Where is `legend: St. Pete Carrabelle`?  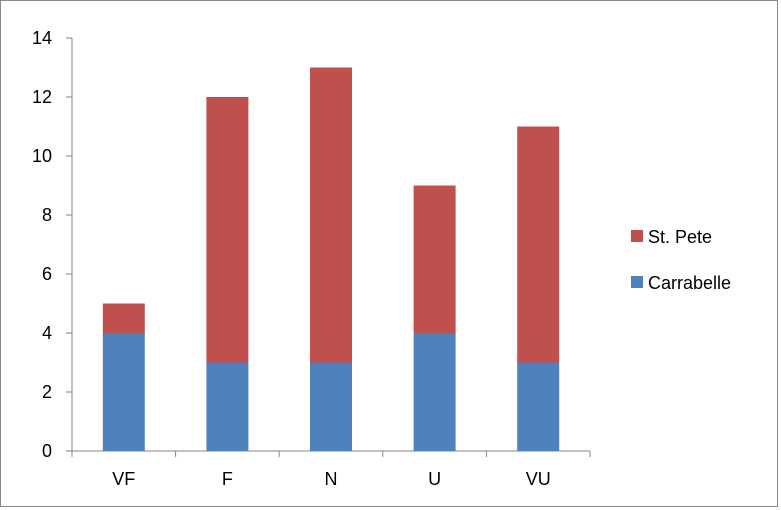 legend: St. Pete Carrabelle is located at coordinates (681, 260).